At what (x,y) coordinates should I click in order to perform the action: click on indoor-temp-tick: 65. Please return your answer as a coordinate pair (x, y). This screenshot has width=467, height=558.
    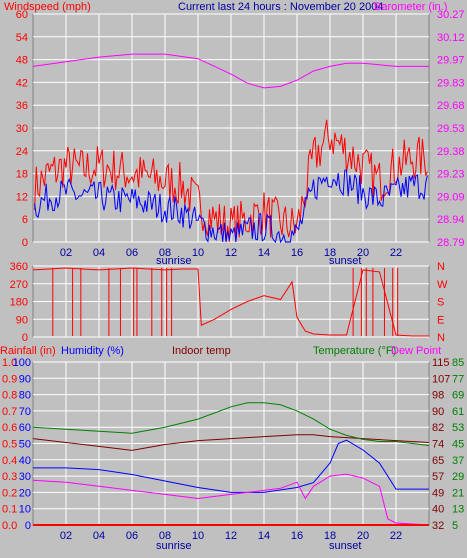
    Looking at the image, I should click on (438, 461).